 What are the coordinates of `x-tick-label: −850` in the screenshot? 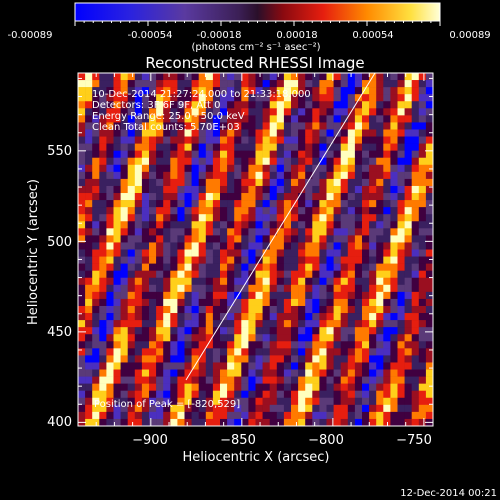 It's located at (238, 440).